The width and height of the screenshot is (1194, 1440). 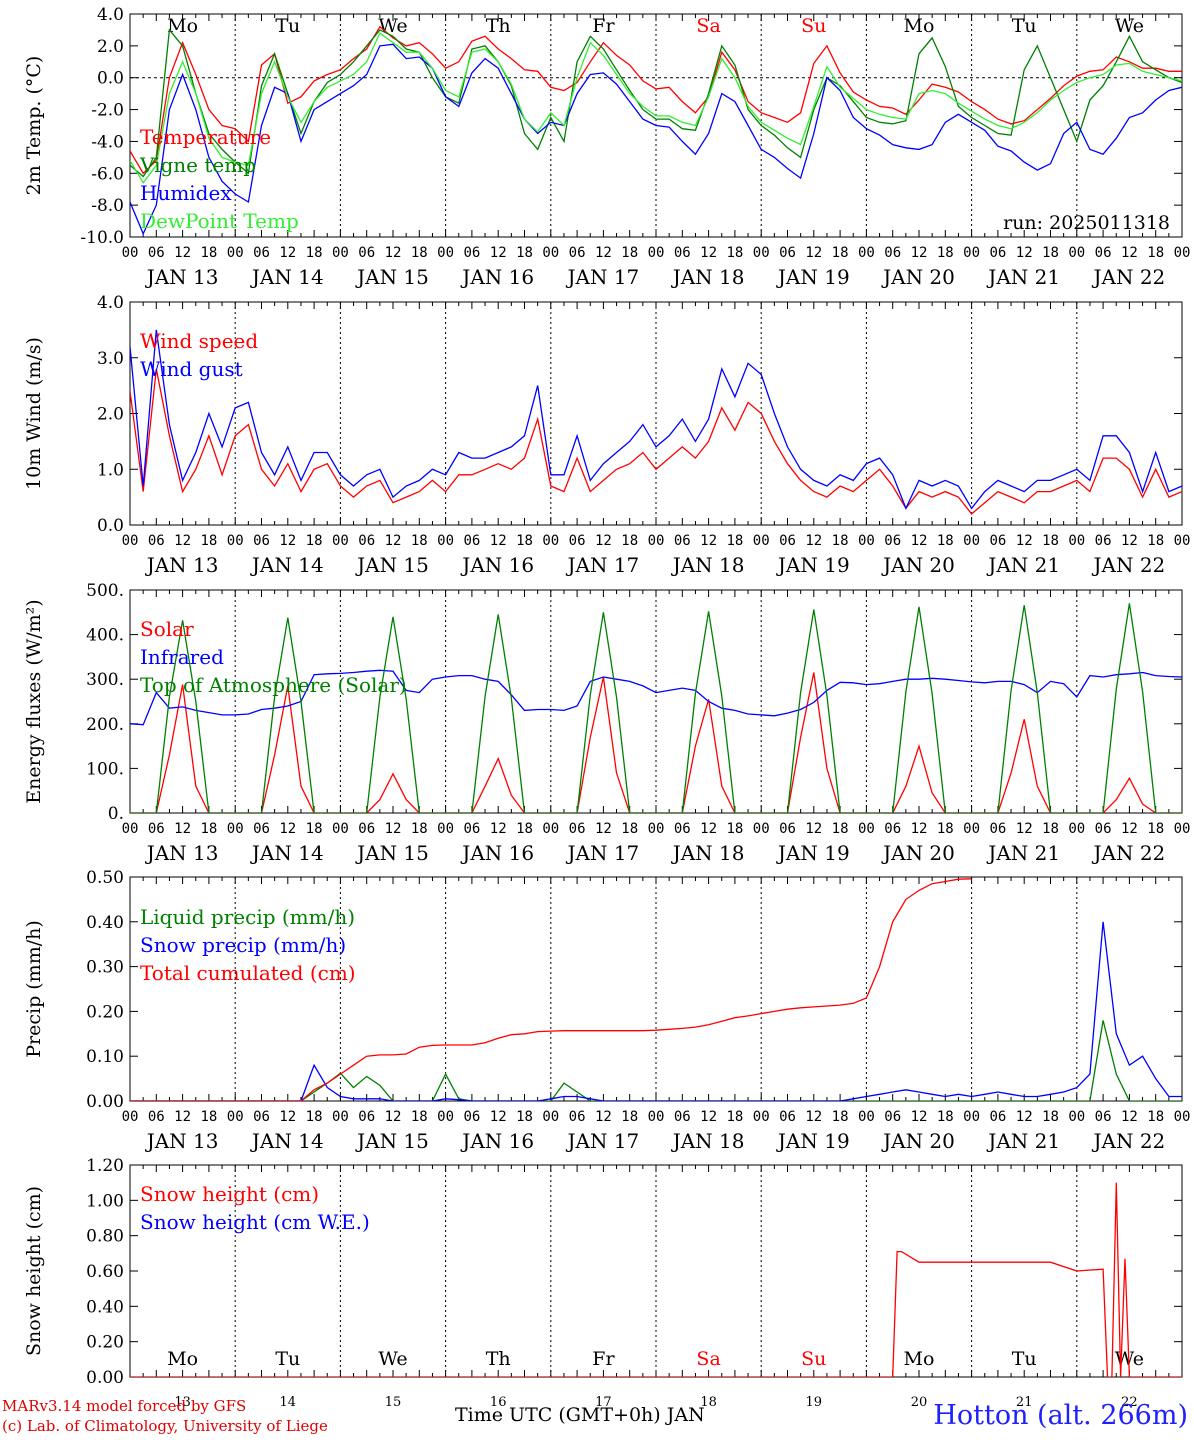 I want to click on day-number: 13, so click(x=182, y=1402).